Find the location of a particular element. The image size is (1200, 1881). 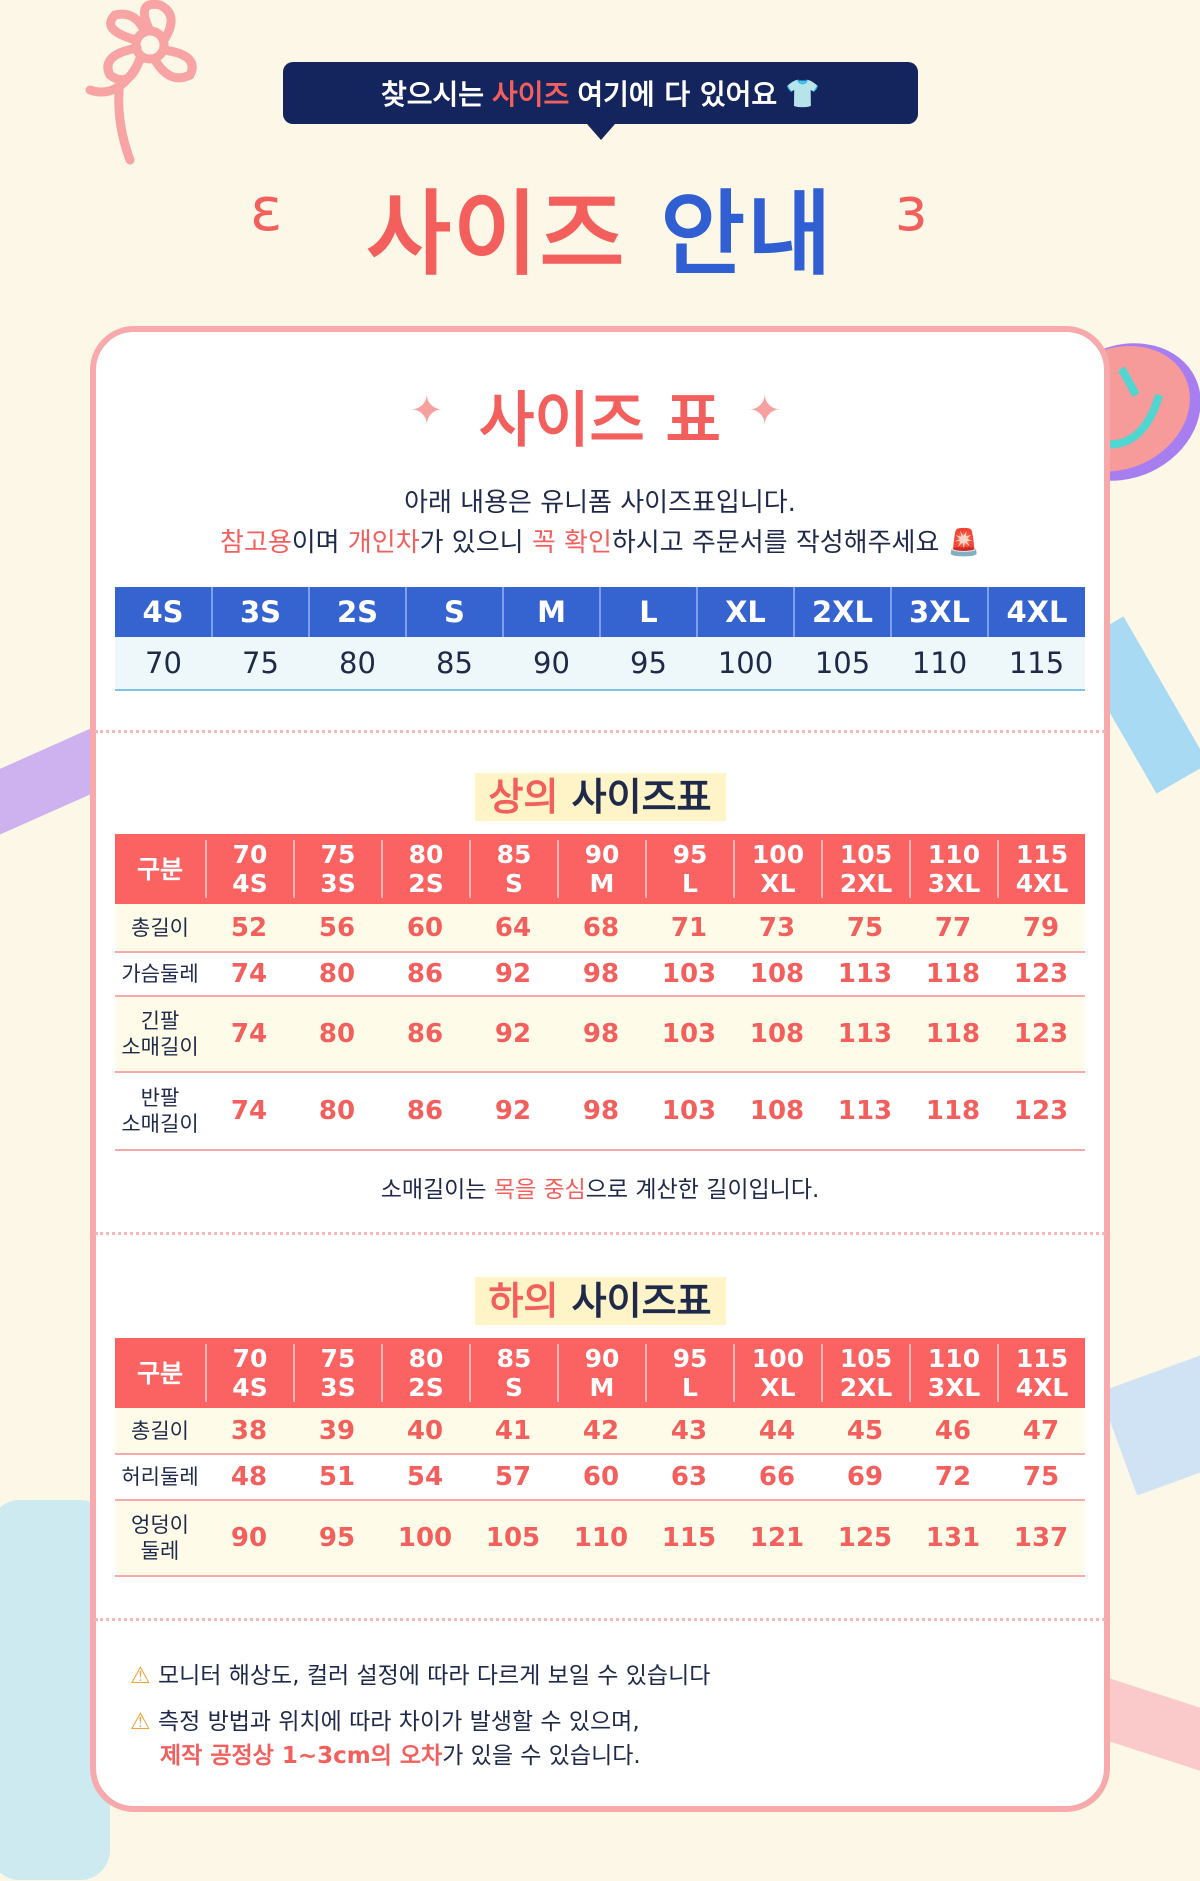

value-cell: 63 is located at coordinates (689, 1477).